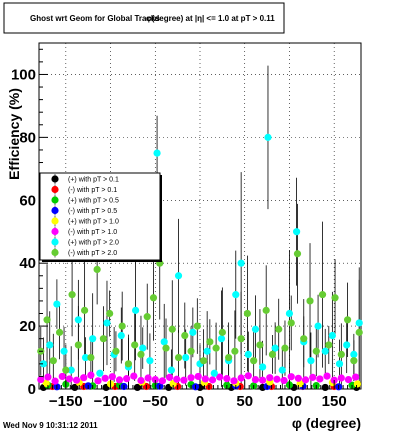 Image resolution: width=400 pixels, height=433 pixels. Describe the element at coordinates (23, 74) in the screenshot. I see `y-tick-label: 100` at that location.